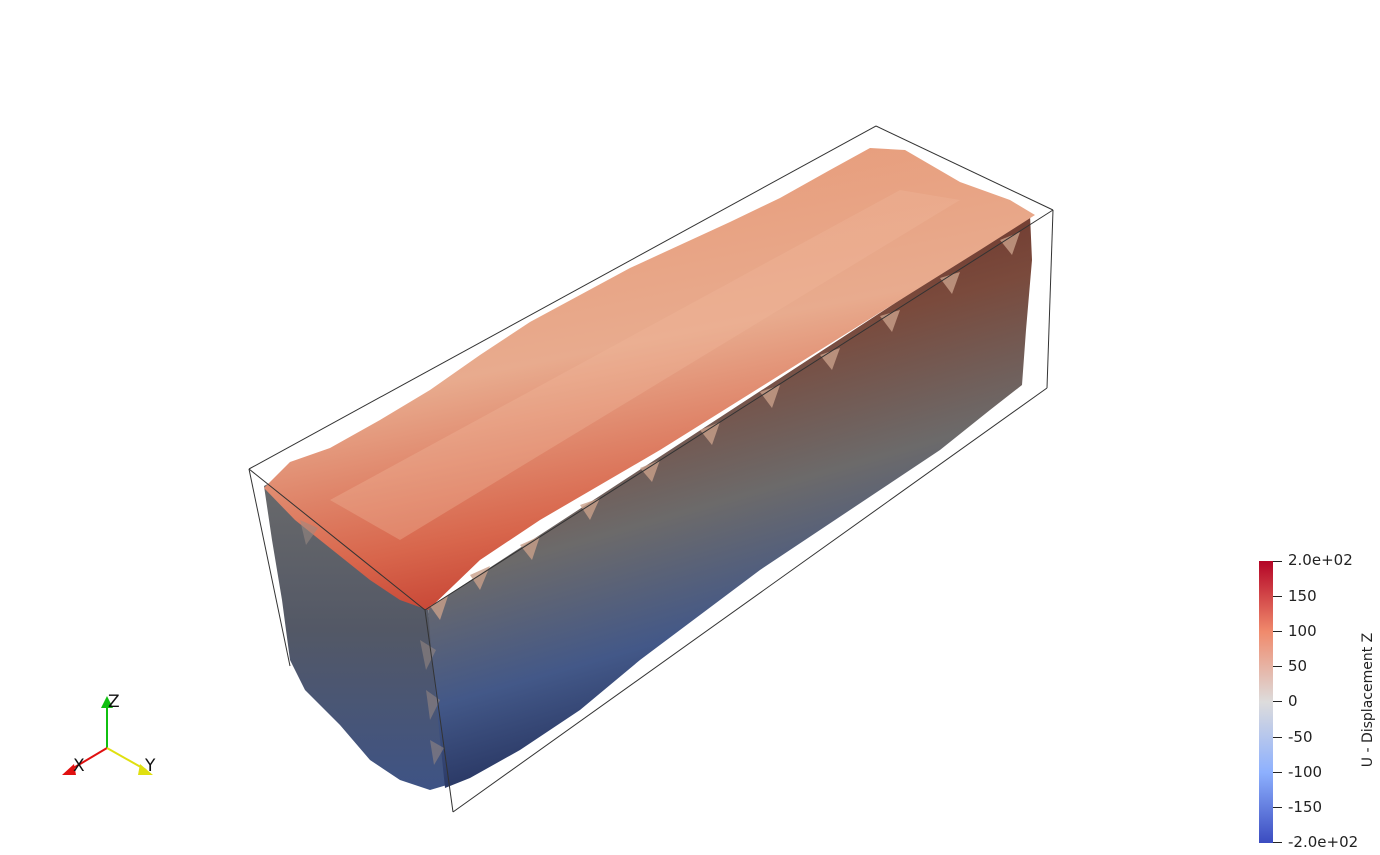  Describe the element at coordinates (1300, 737) in the screenshot. I see `colorbar-label: -50` at that location.